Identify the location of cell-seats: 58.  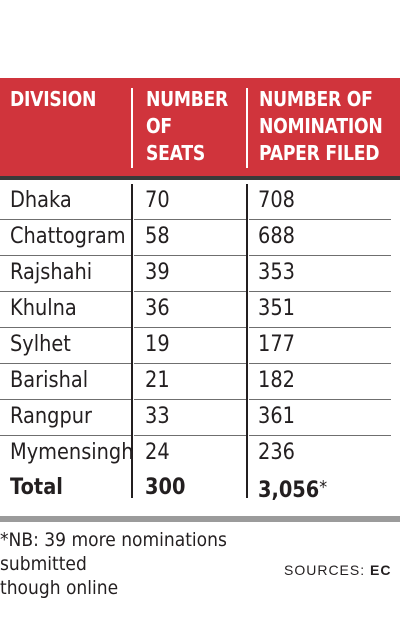
(157, 236).